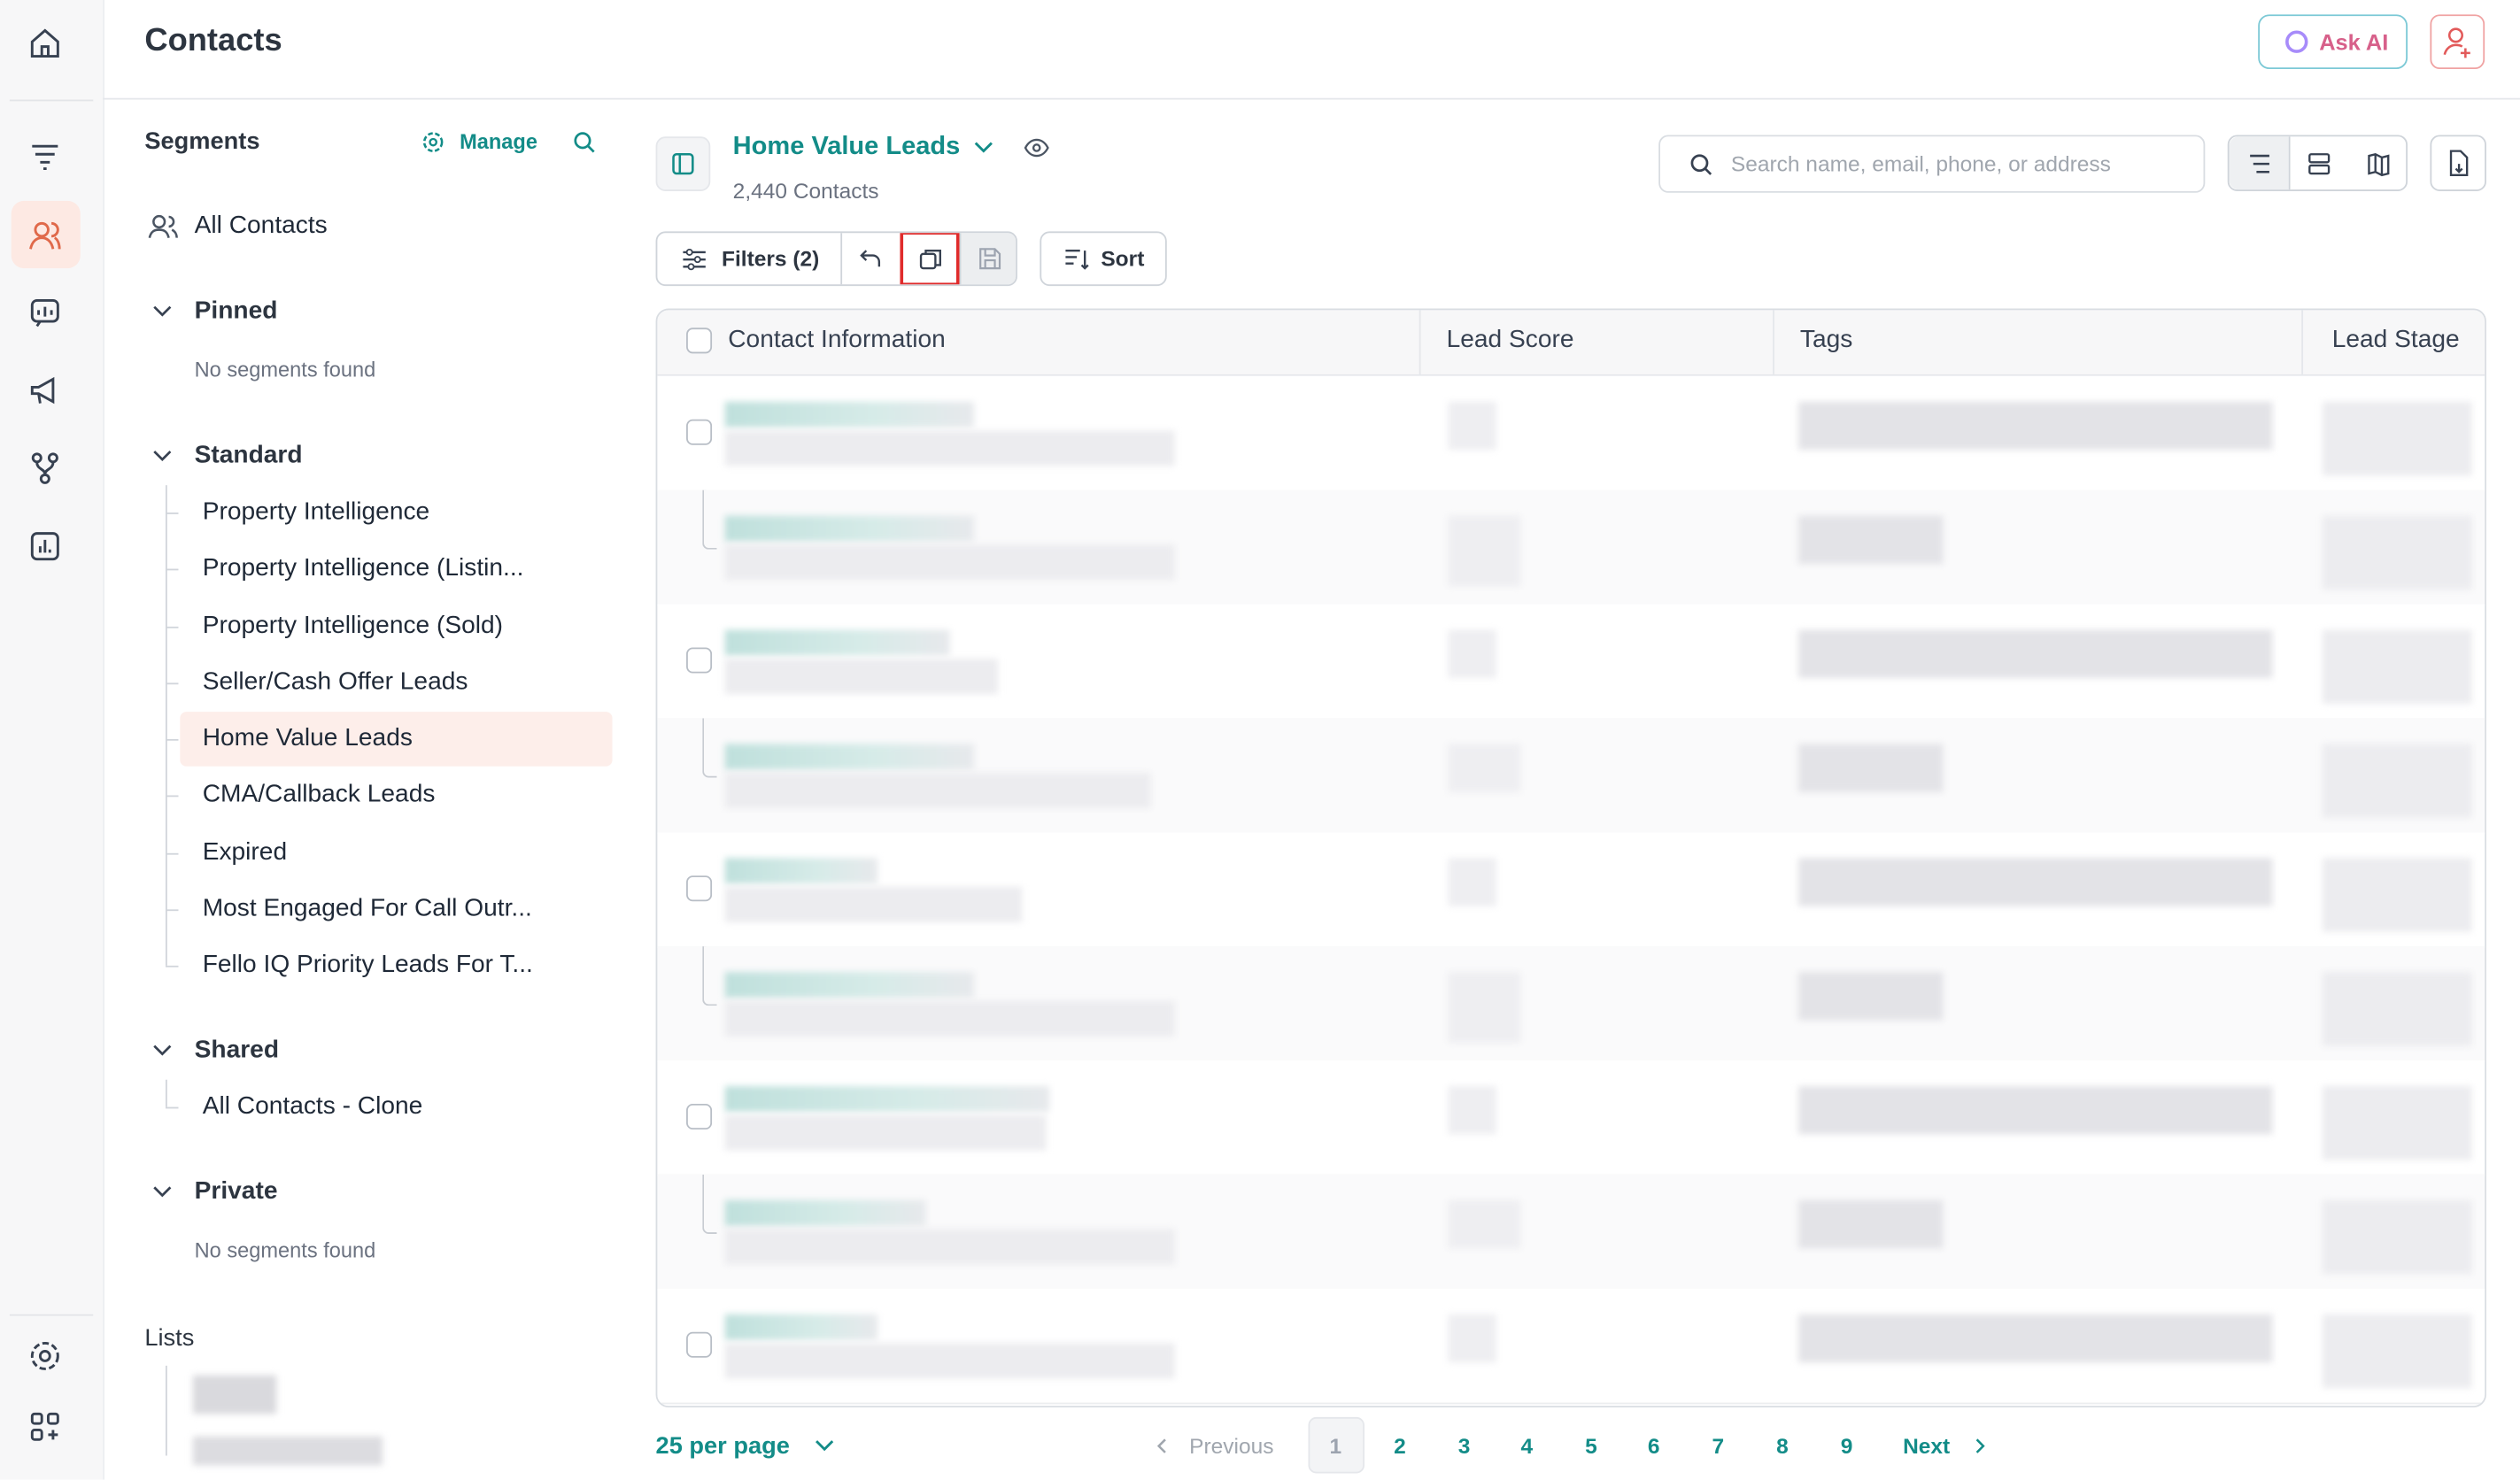 This screenshot has height=1480, width=2520. I want to click on export-button, so click(2458, 163).